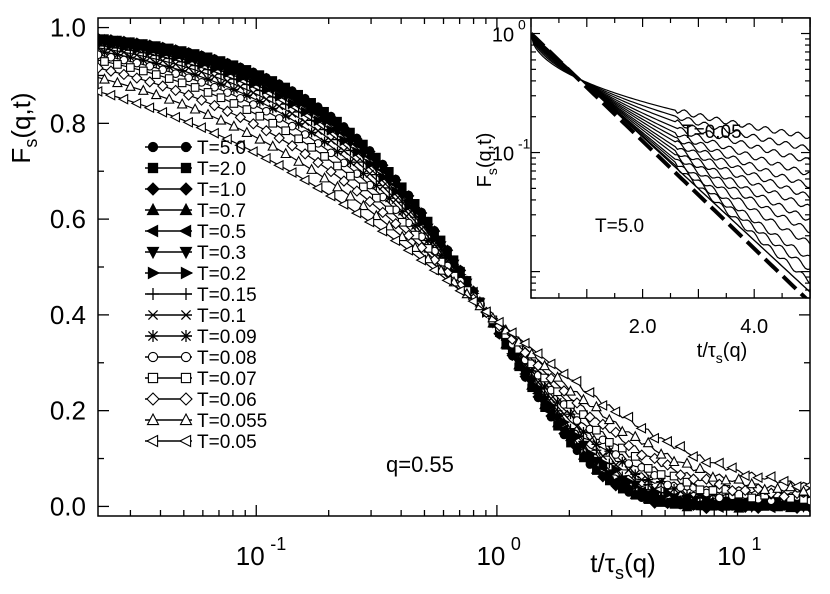  I want to click on inset-xlabel-sub: s, so click(719, 358).